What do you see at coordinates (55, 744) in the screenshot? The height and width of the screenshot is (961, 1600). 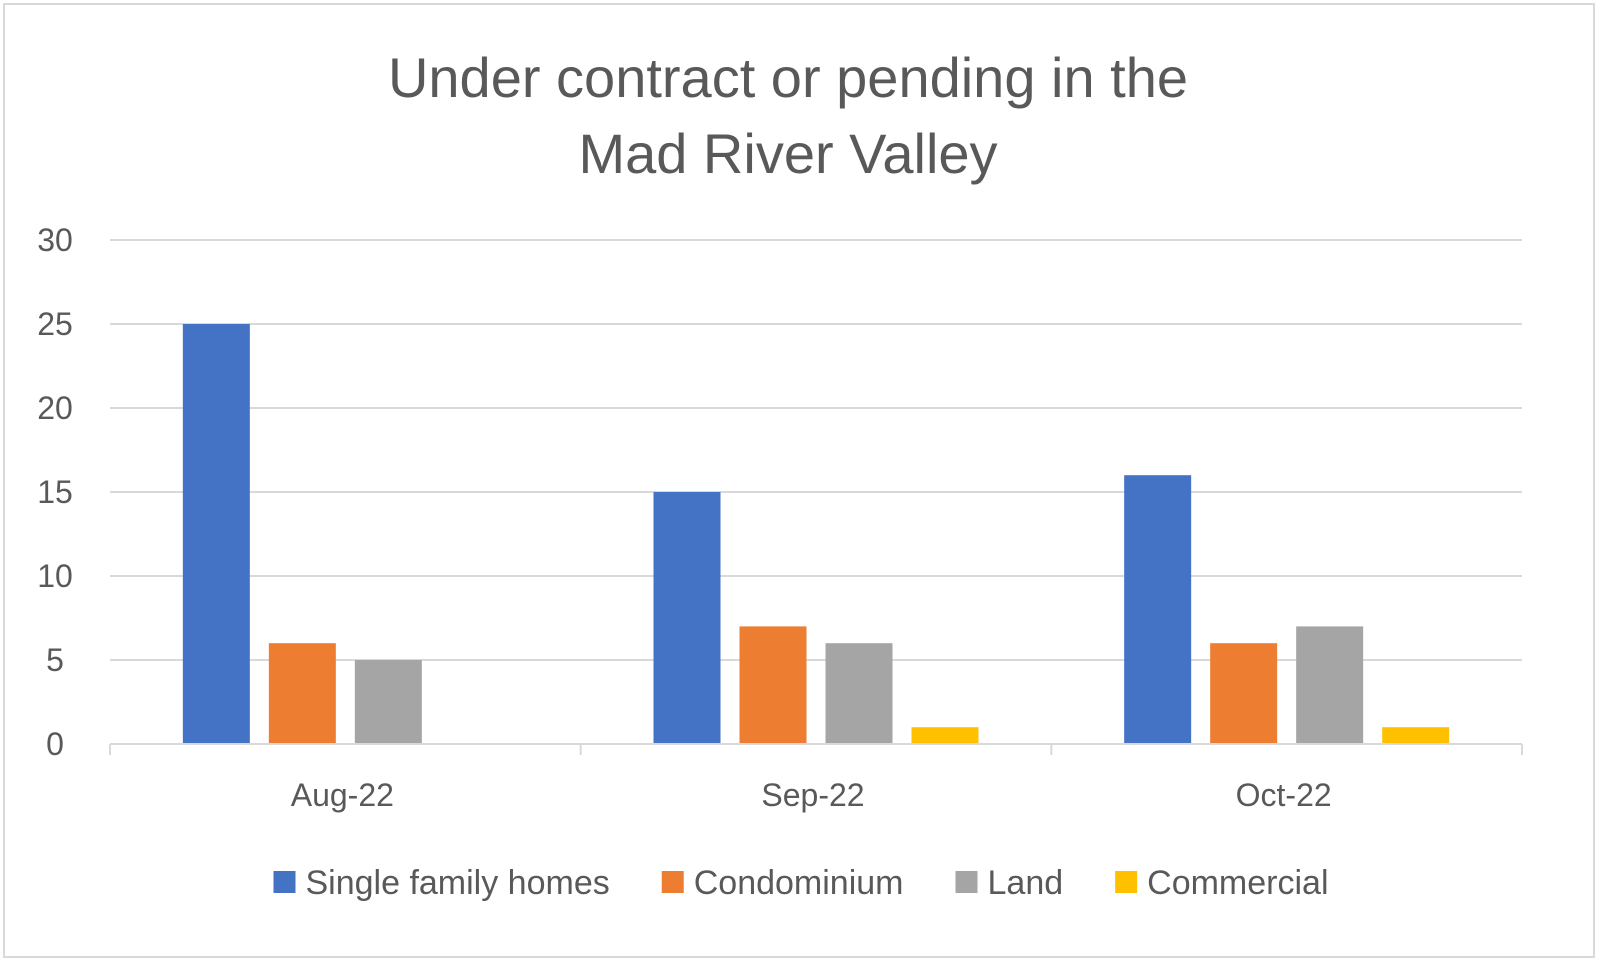 I see `y-tick-label: 0` at bounding box center [55, 744].